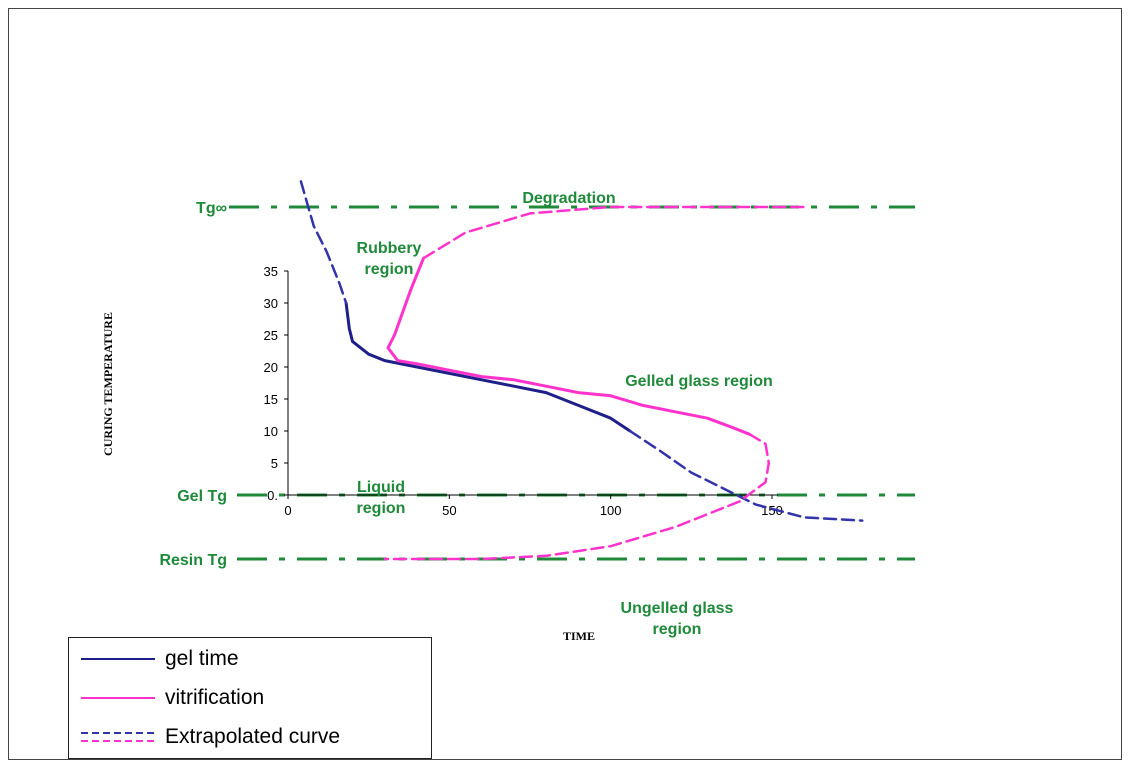 This screenshot has width=1130, height=768. Describe the element at coordinates (699, 381) in the screenshot. I see `region-label-3: Gelled glass region` at that location.